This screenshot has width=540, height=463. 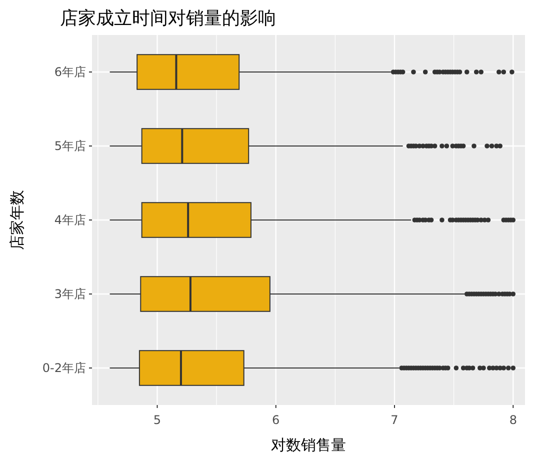 I want to click on x-tick-label: 8, so click(x=513, y=420).